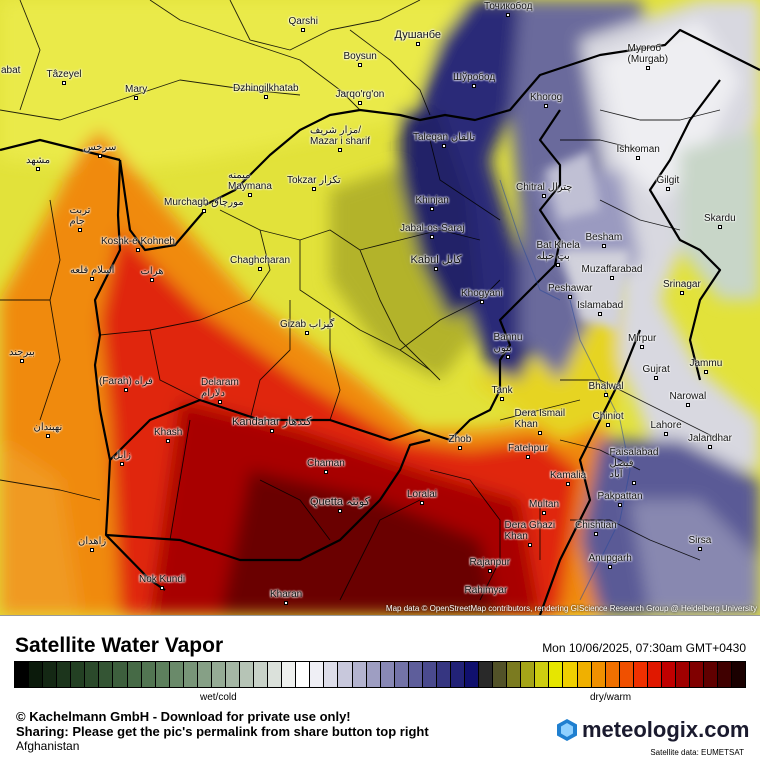 This screenshot has height=761, width=760. I want to click on city-label: Tokzar تکزار, so click(314, 180).